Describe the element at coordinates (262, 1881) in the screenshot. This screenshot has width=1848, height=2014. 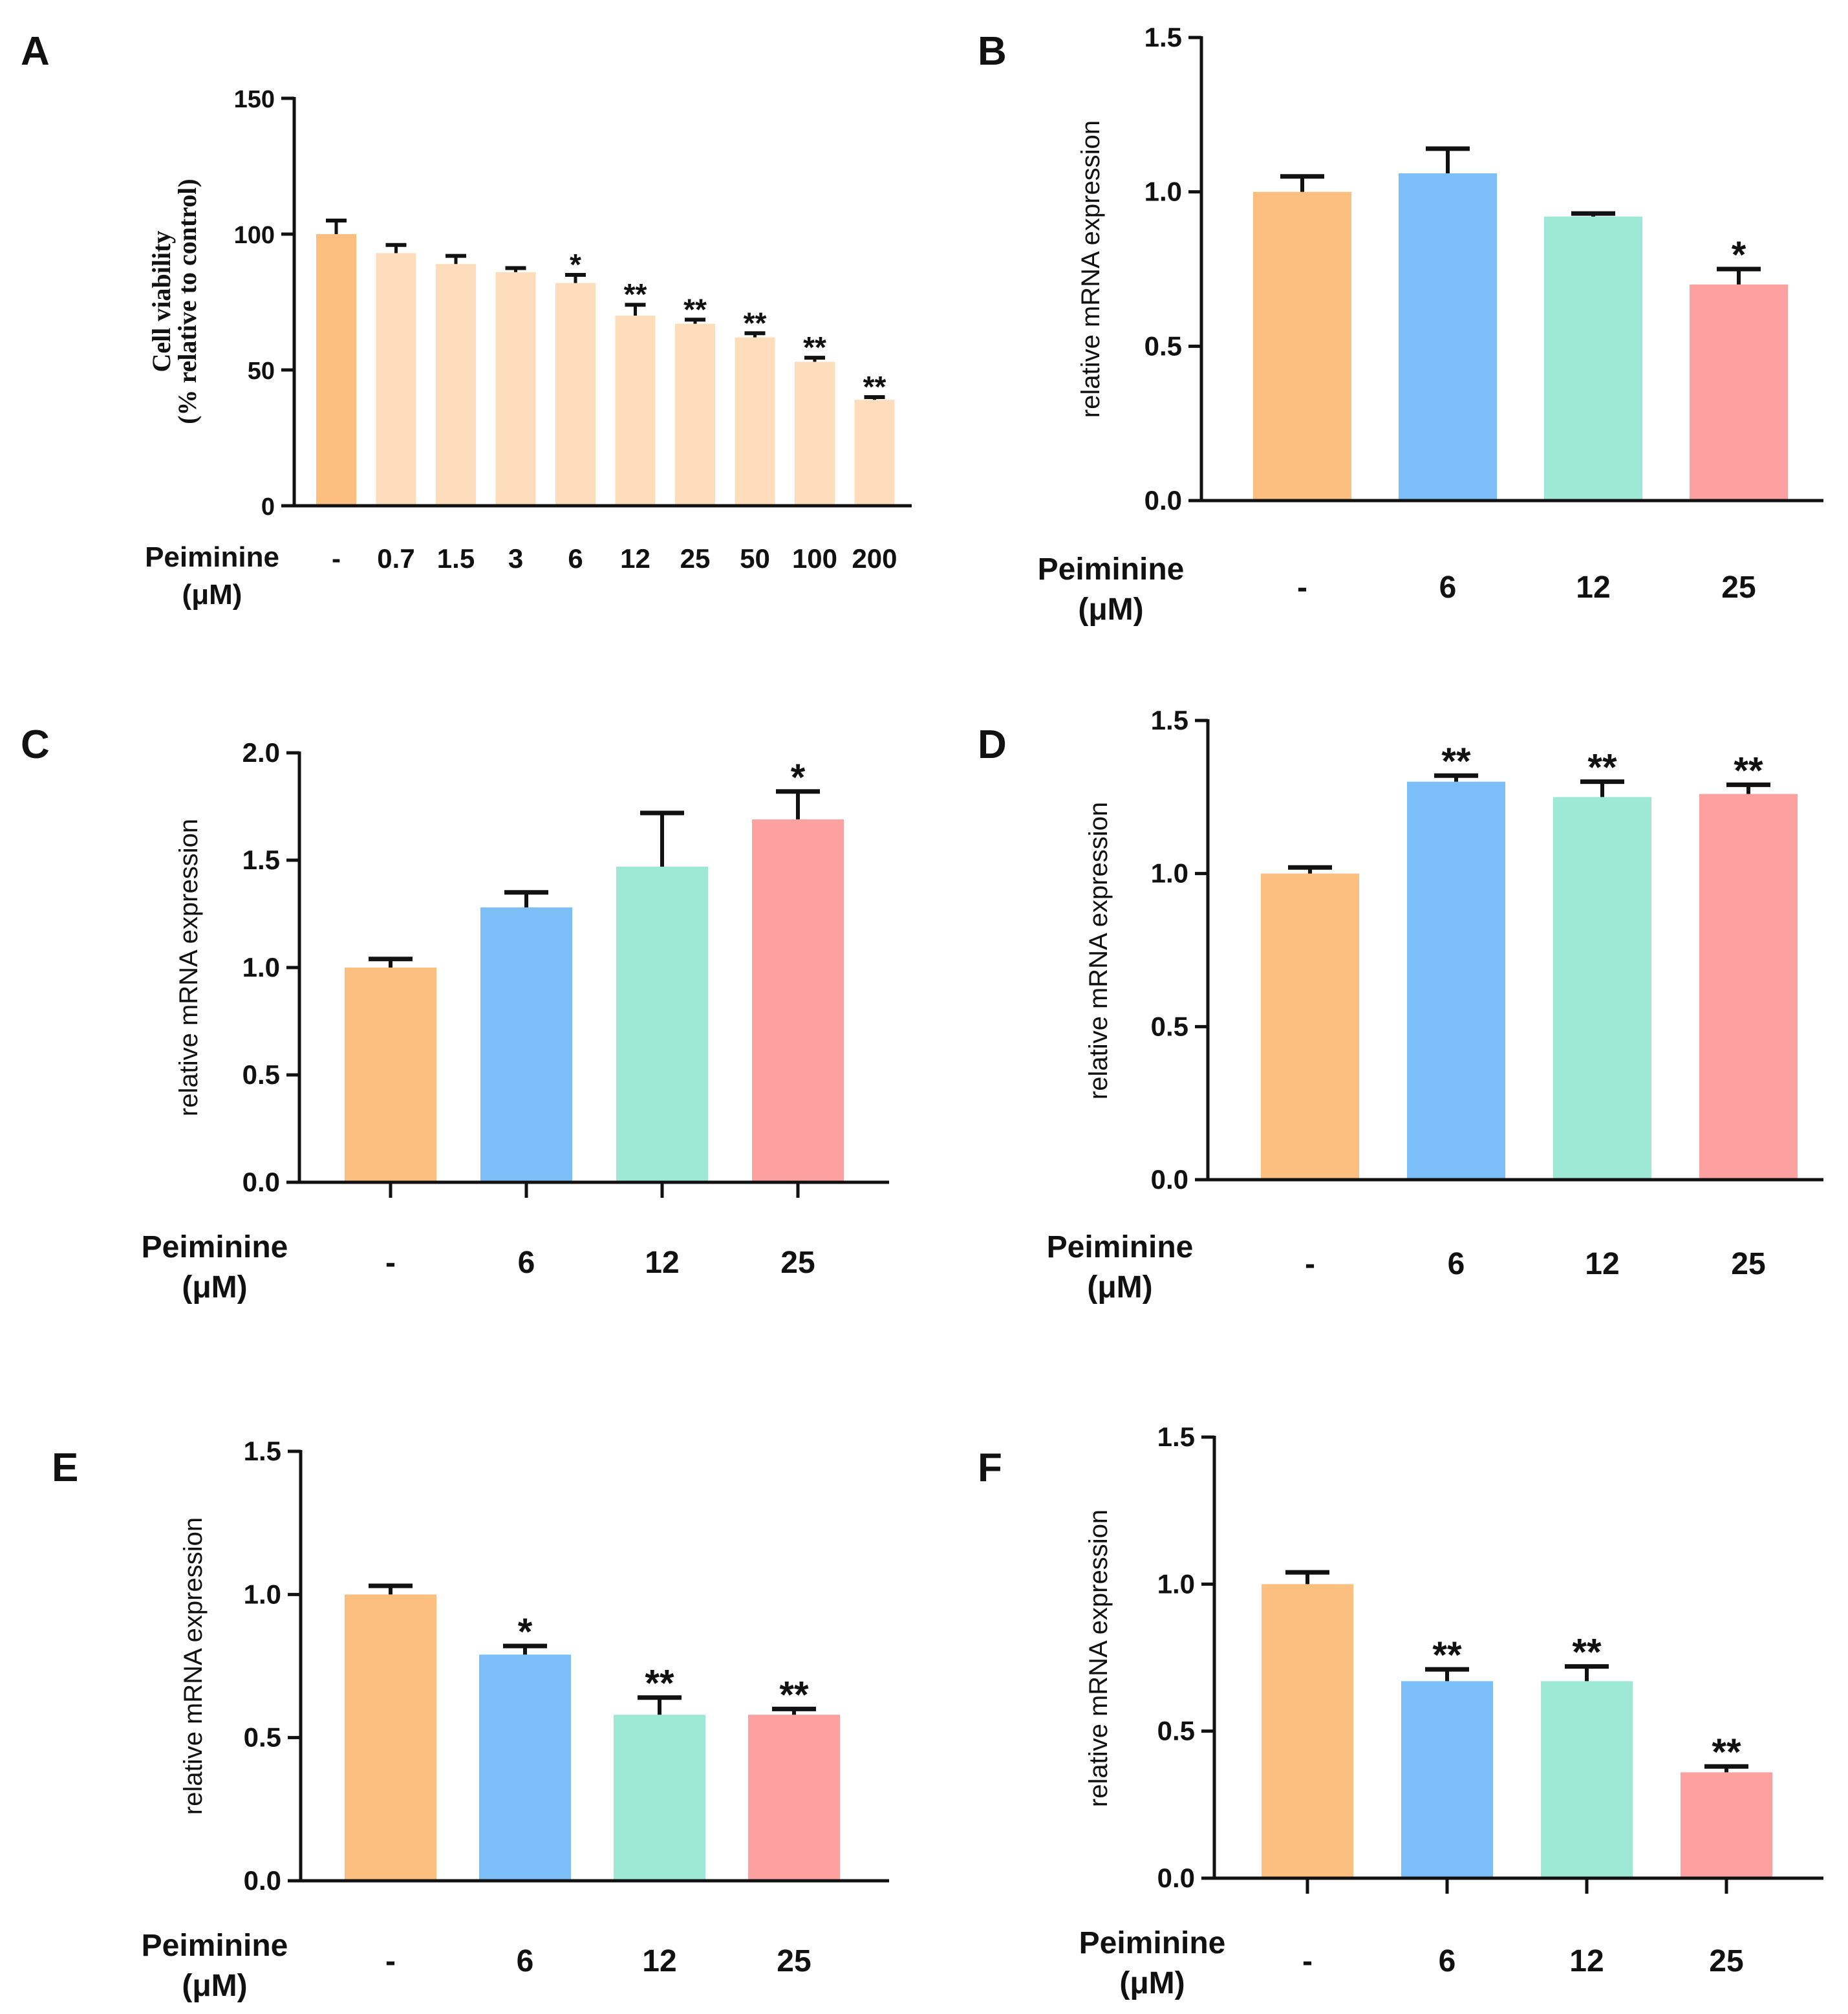
I see `panel-e-ytick-label-0: 0.0` at that location.